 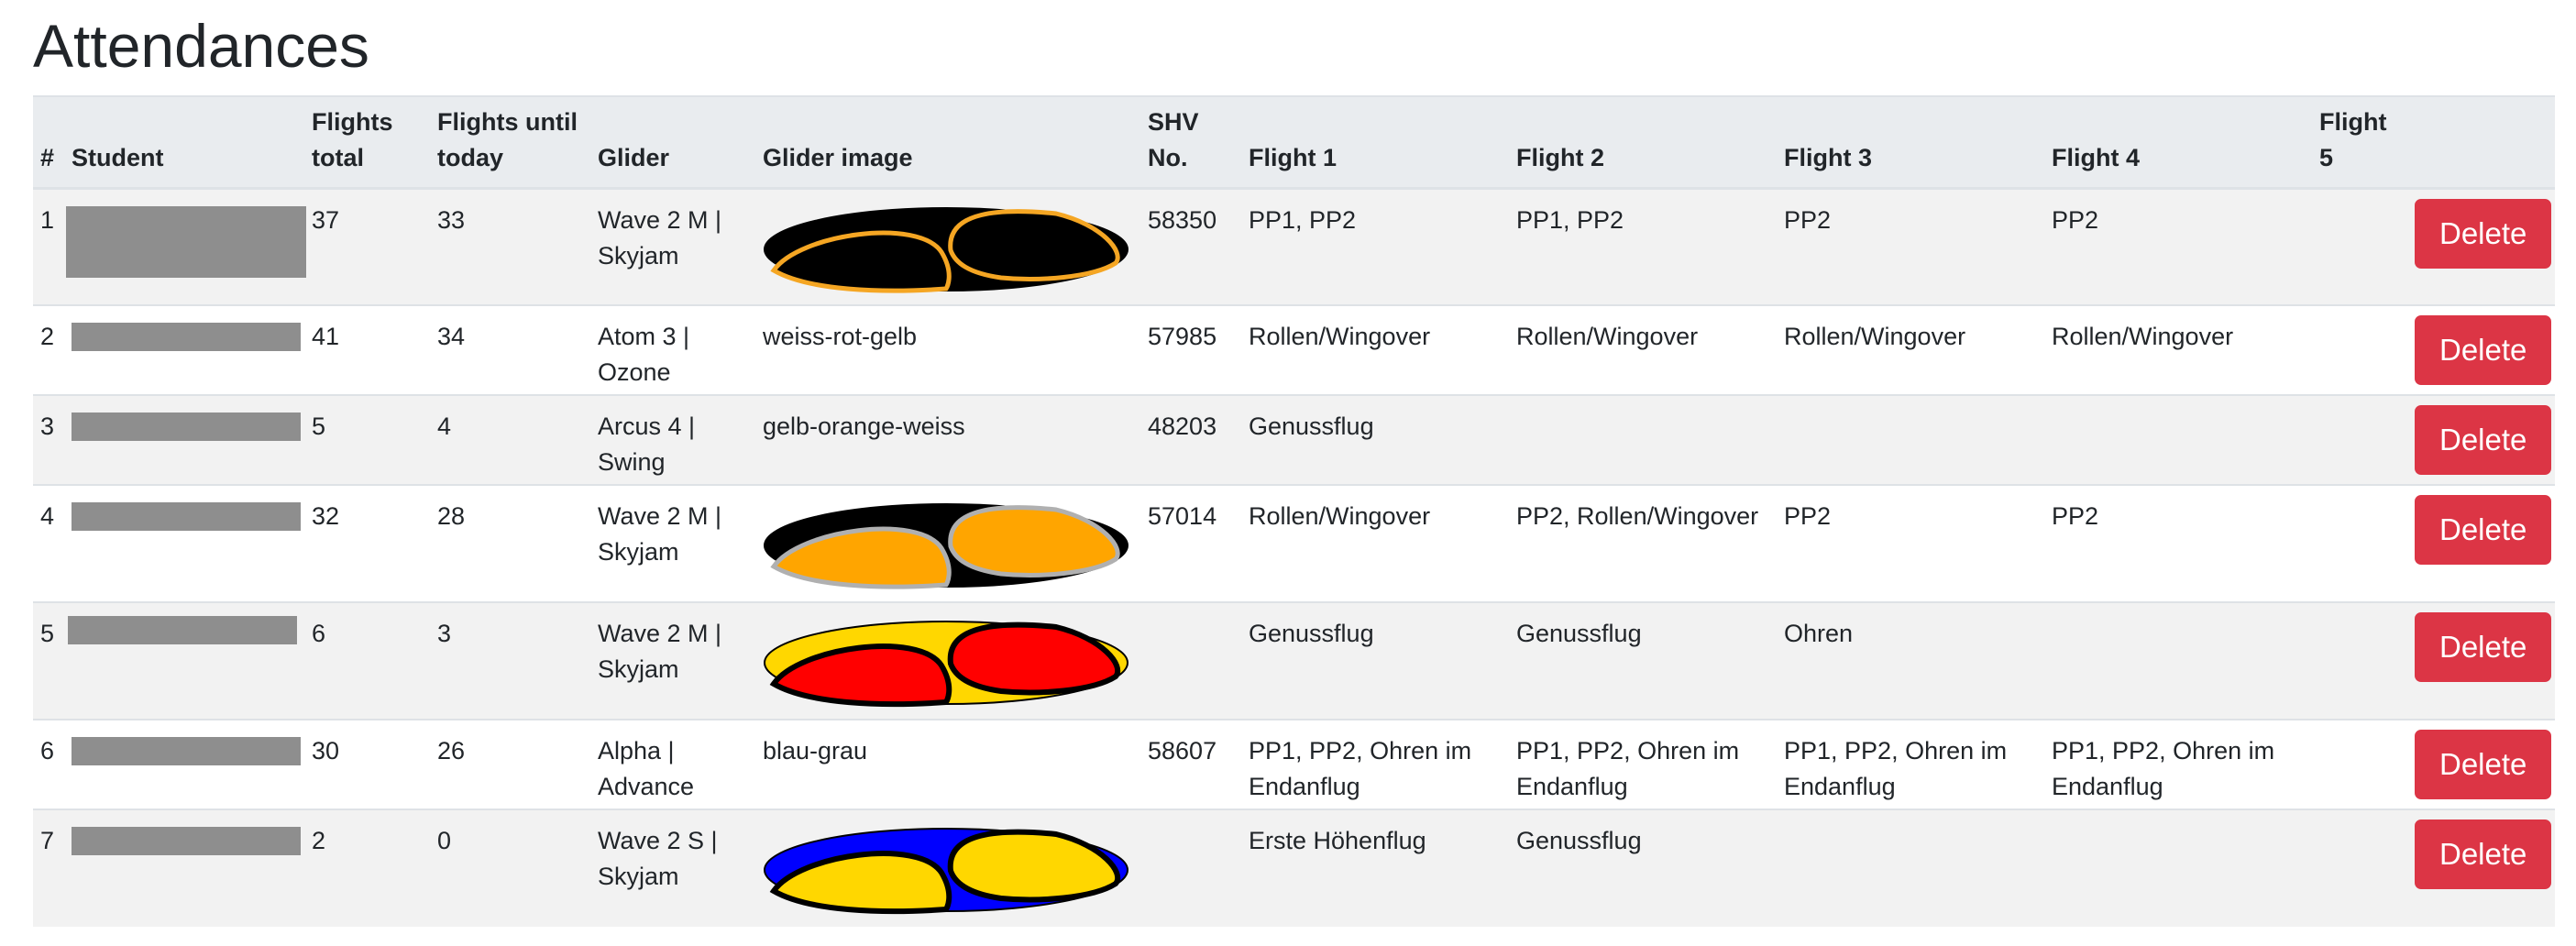 What do you see at coordinates (1190, 349) in the screenshot?
I see `shv-number: 57985` at bounding box center [1190, 349].